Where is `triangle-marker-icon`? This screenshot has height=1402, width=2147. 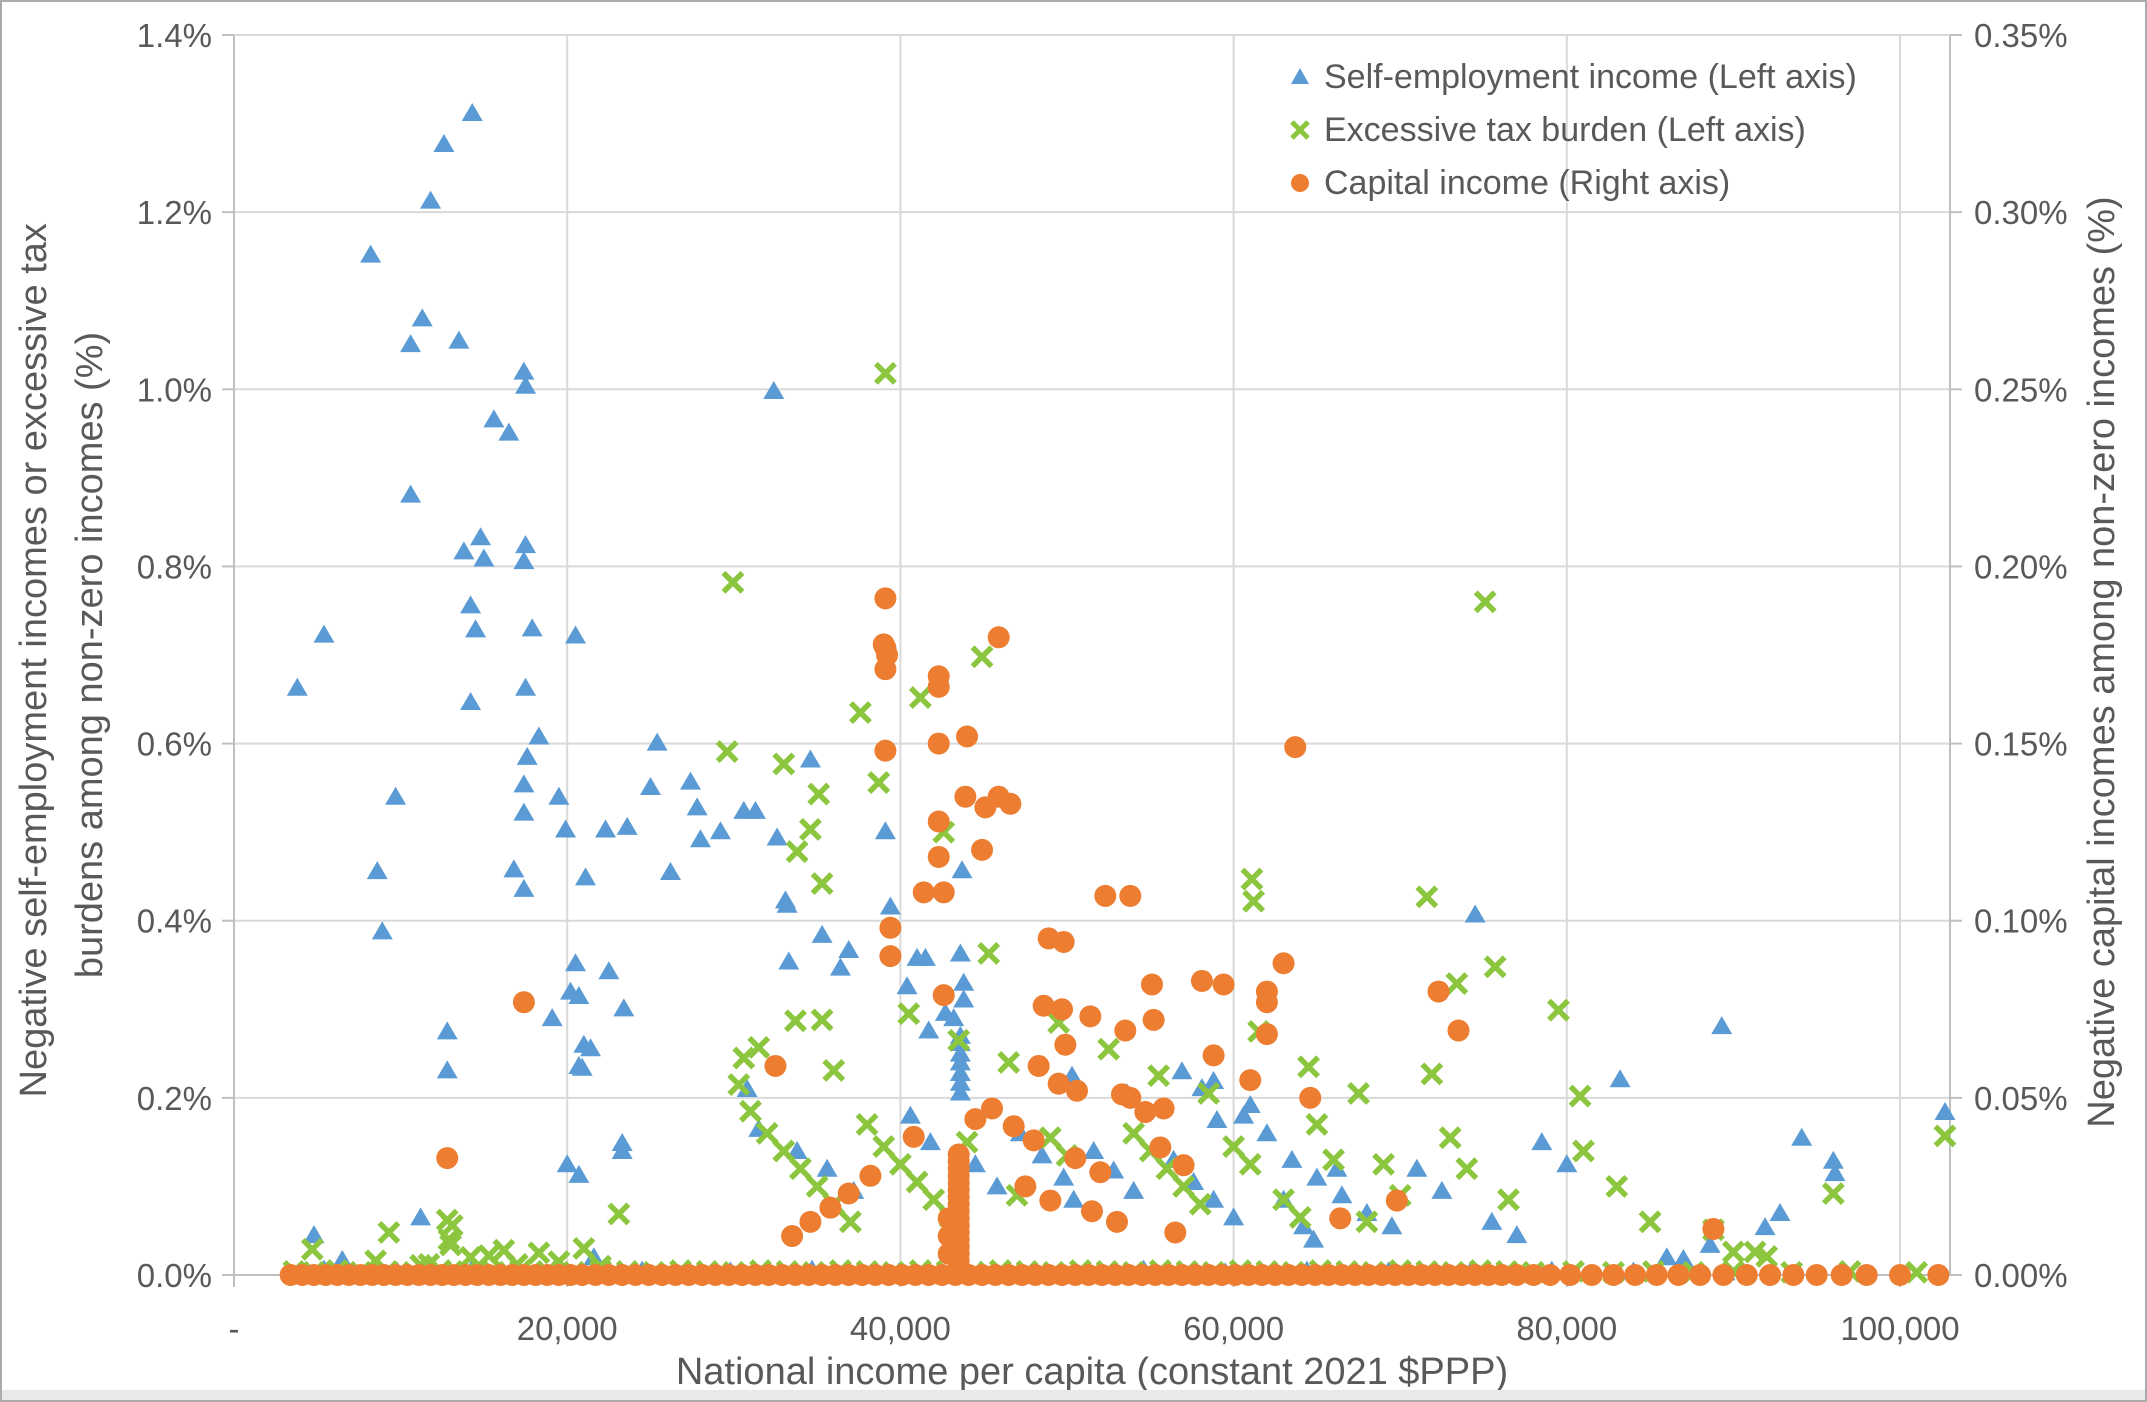
triangle-marker-icon is located at coordinates (1300, 76).